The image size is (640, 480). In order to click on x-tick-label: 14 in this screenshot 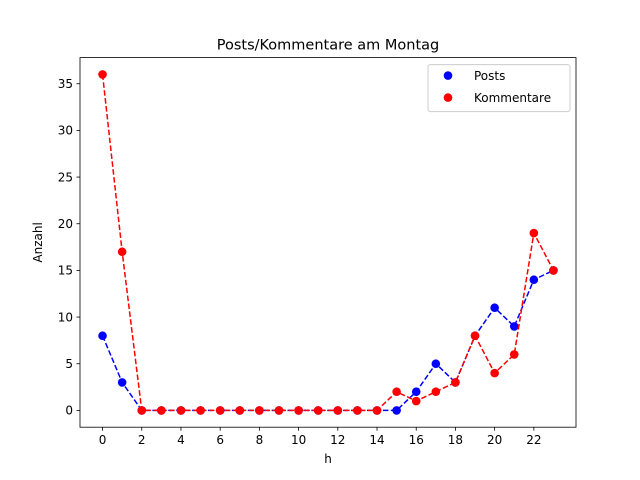, I will do `click(376, 440)`.